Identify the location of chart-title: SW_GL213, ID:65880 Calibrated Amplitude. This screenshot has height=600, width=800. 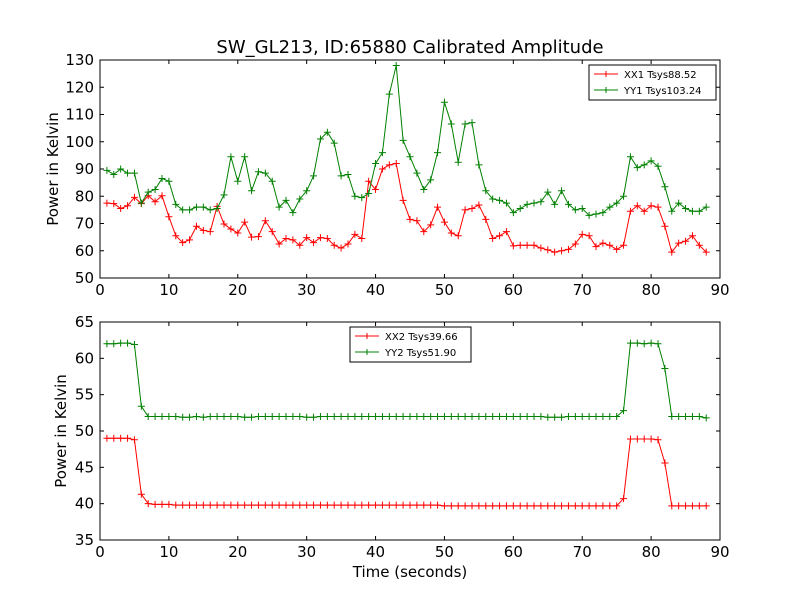
(409, 47).